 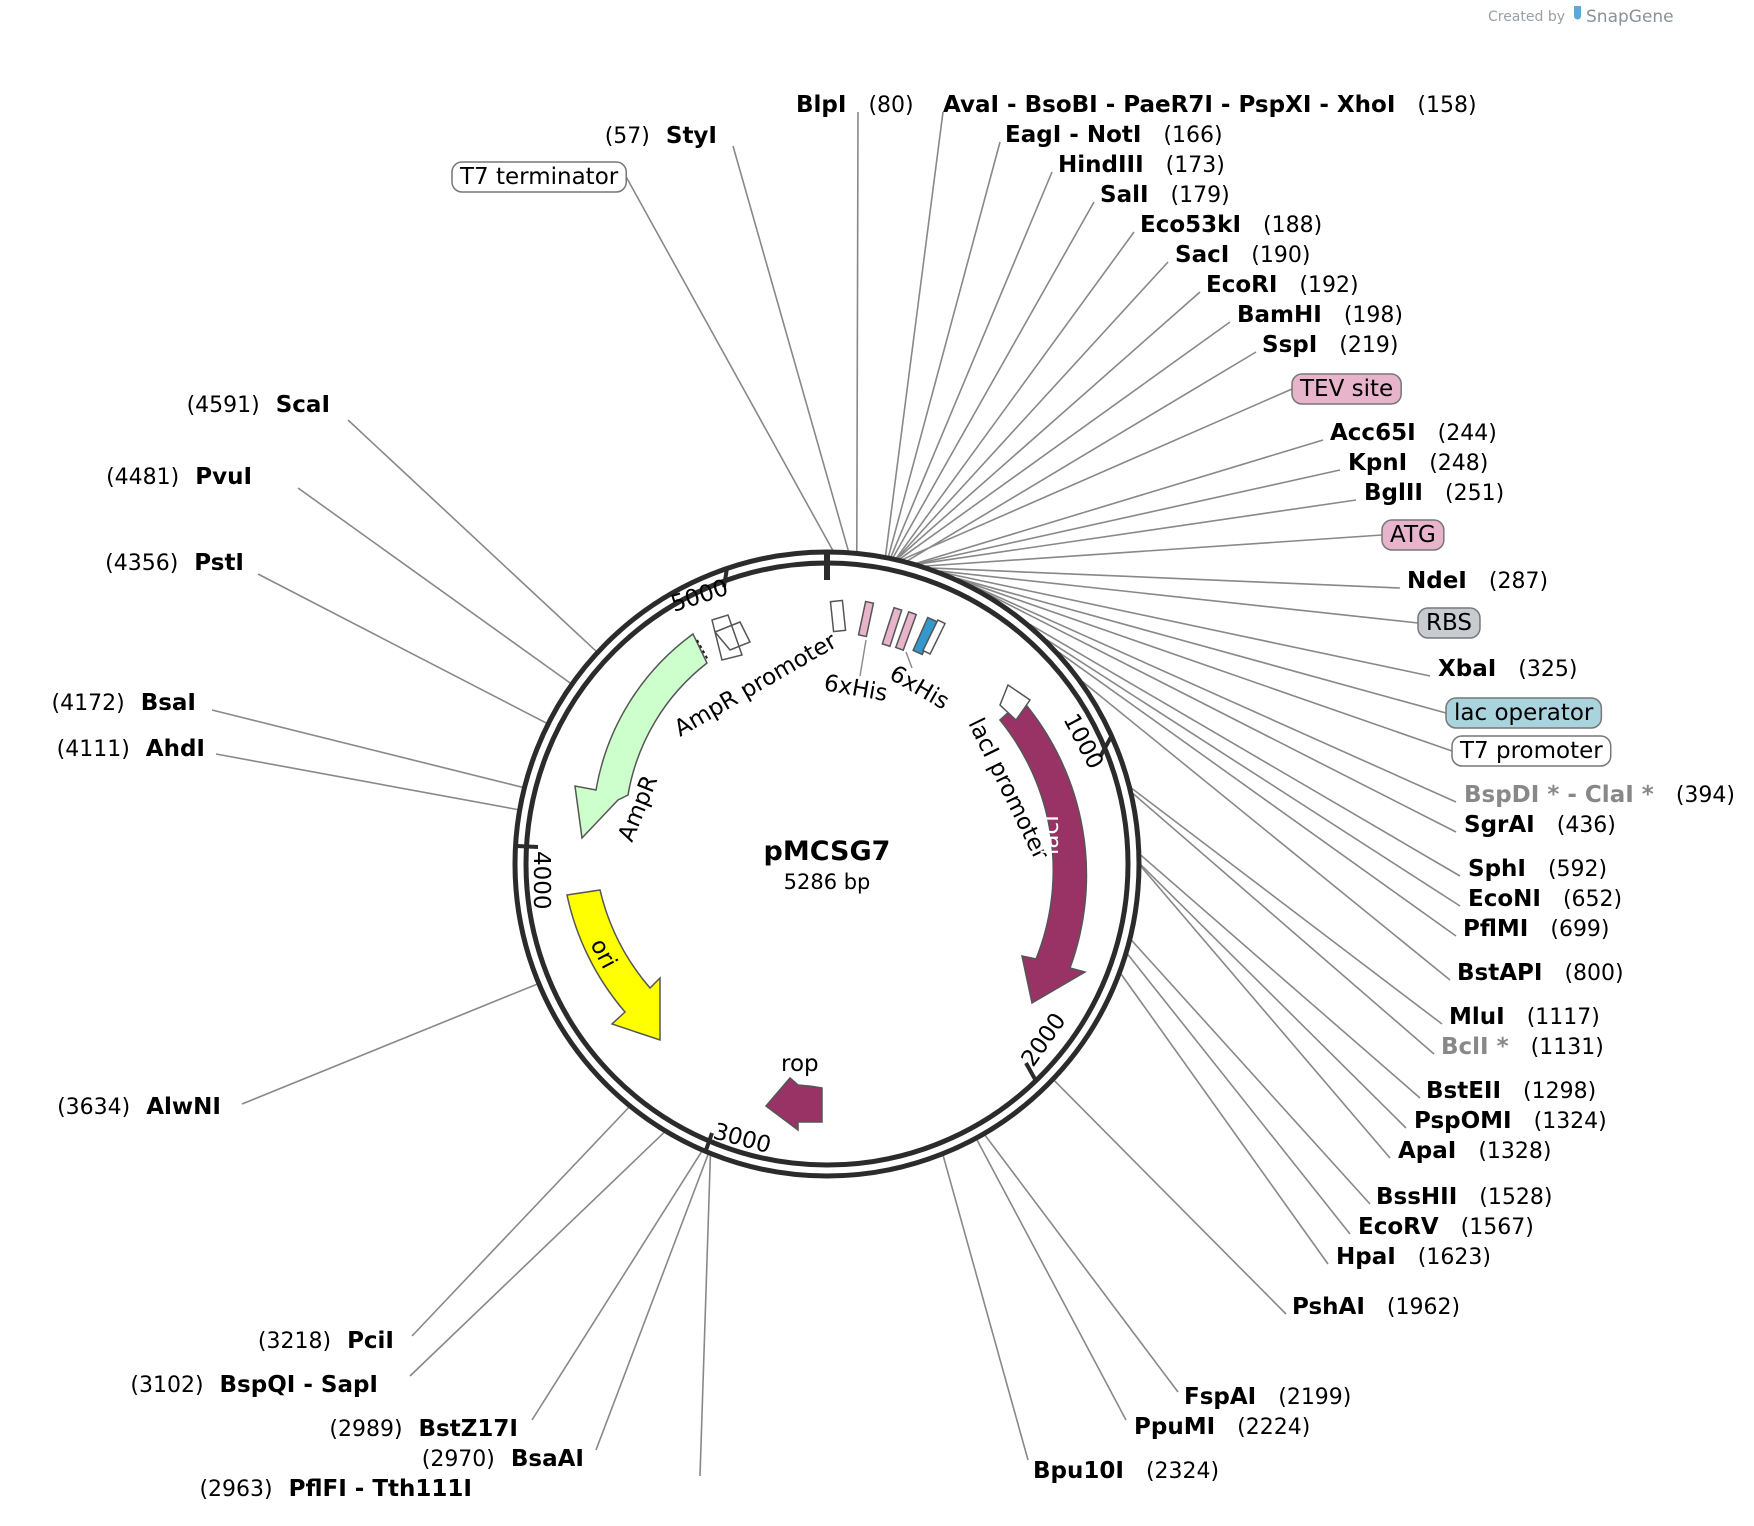 What do you see at coordinates (1320, 315) in the screenshot?
I see `site-bamhi: BamHI (198)` at bounding box center [1320, 315].